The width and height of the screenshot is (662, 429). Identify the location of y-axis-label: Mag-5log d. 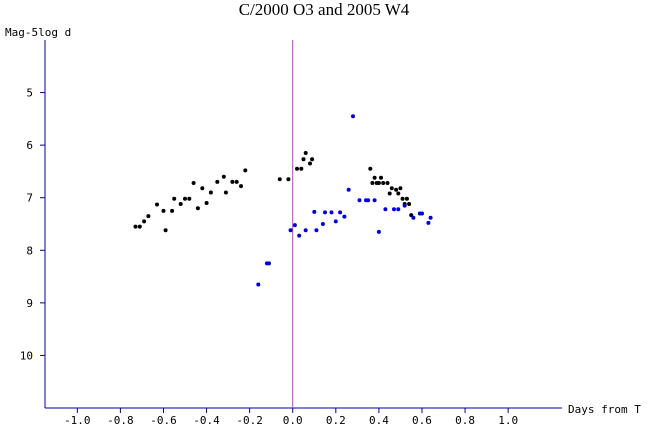
(38, 32).